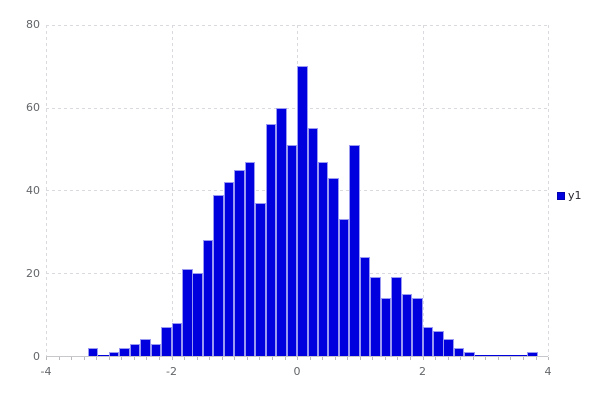  Describe the element at coordinates (46, 371) in the screenshot. I see `x-tick-label--4: -4` at that location.